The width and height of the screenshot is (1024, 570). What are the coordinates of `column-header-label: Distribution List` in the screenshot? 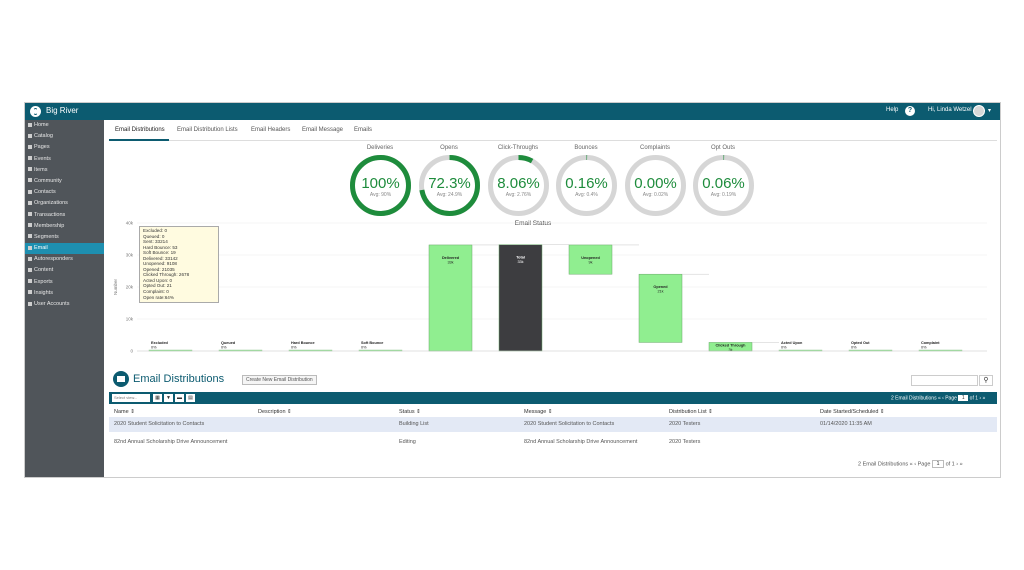 It's located at (688, 412).